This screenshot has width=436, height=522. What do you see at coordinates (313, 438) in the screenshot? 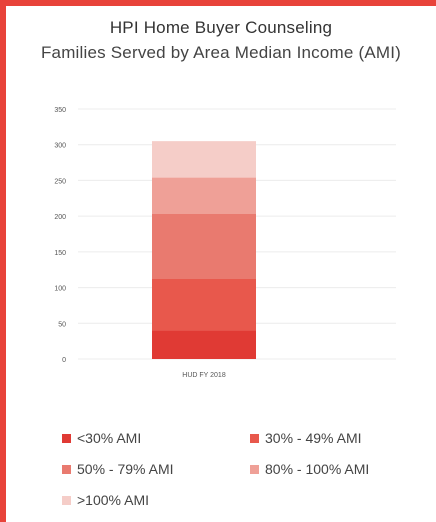
I see `legend-label: 30% - 49% AMI` at bounding box center [313, 438].